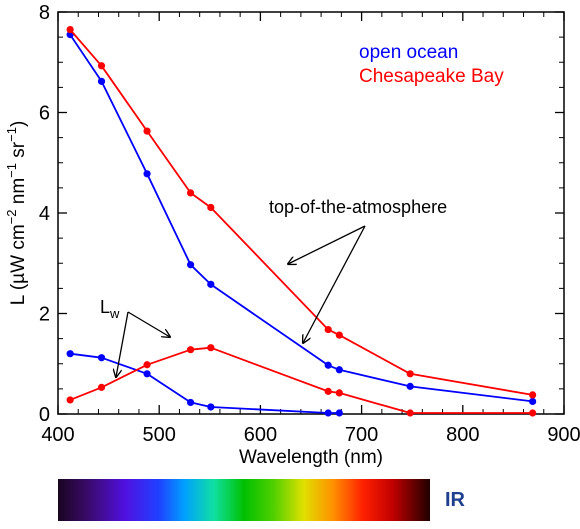 Image resolution: width=580 pixels, height=529 pixels. I want to click on y-tick-label: 8, so click(44, 13).